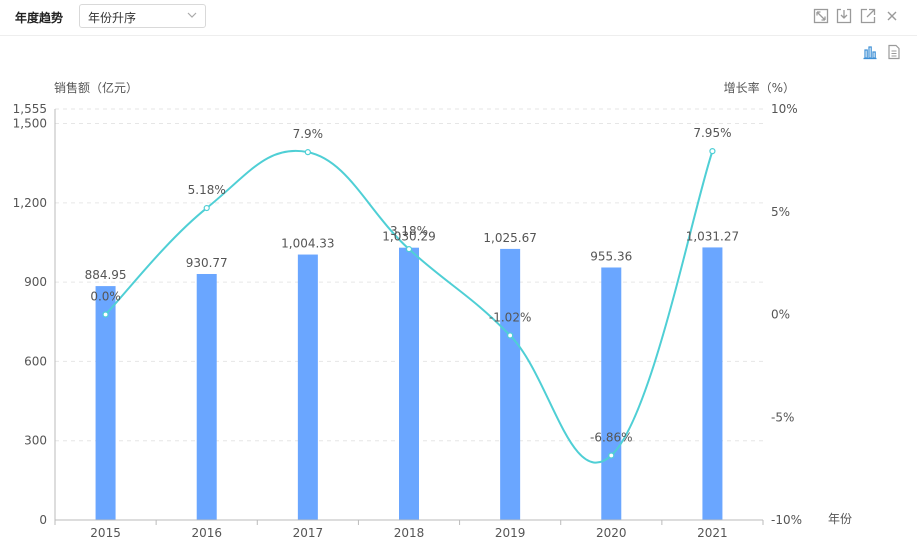 The height and width of the screenshot is (547, 917). Describe the element at coordinates (510, 533) in the screenshot. I see `x-tick-label: 2019` at that location.